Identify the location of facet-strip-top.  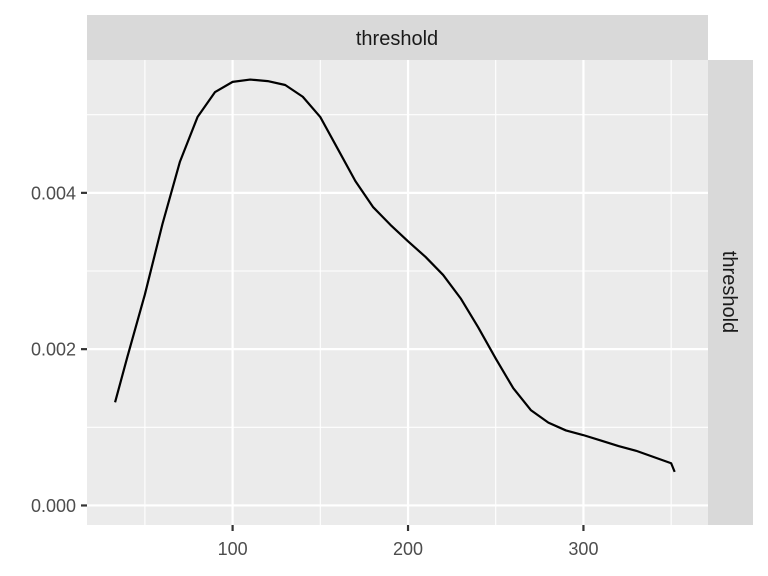
(397, 37).